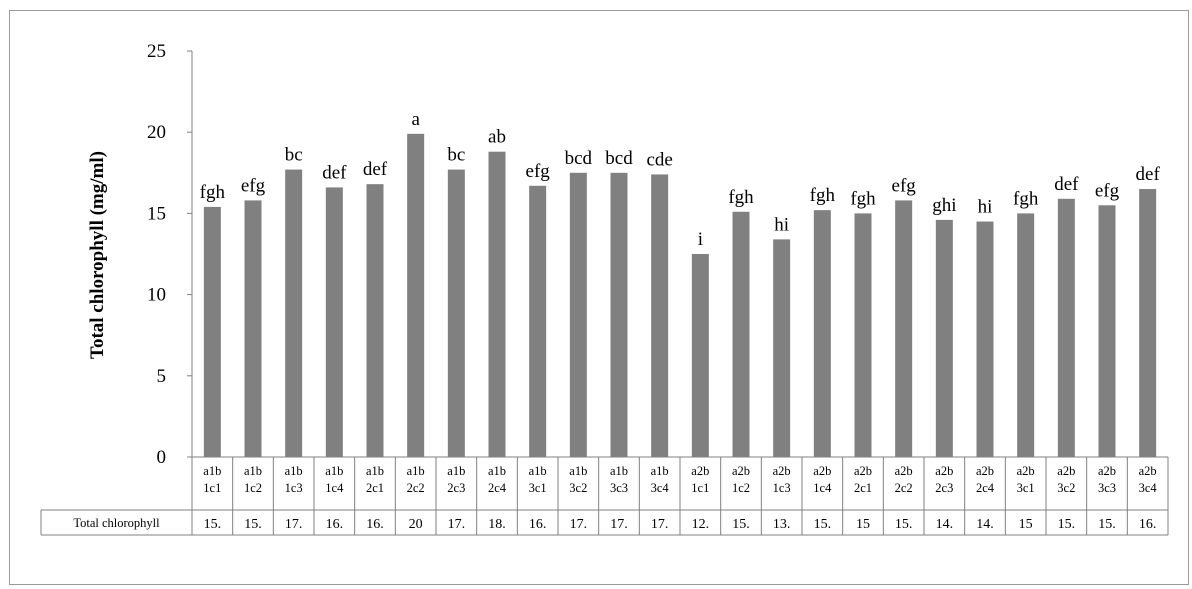 This screenshot has width=1192, height=589. I want to click on significance-label: ab, so click(497, 137).